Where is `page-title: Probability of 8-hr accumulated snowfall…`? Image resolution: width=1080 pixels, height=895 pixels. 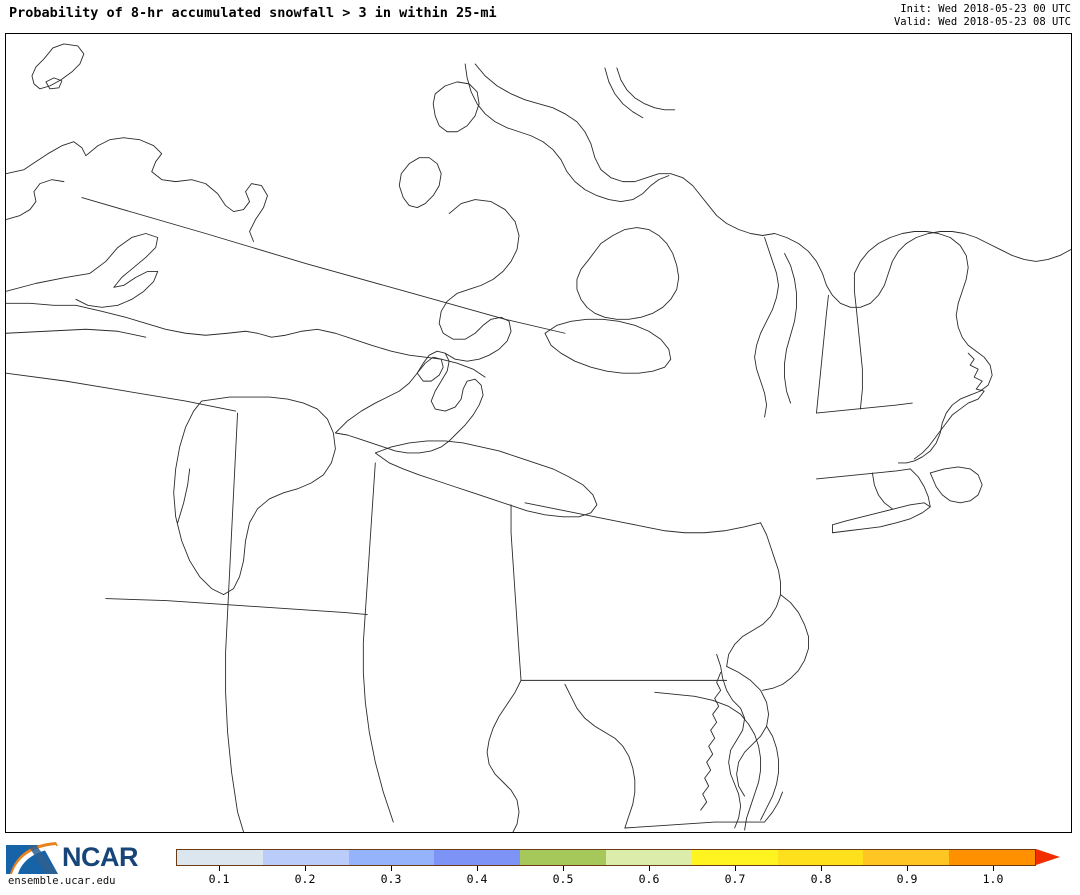 page-title: Probability of 8-hr accumulated snowfall… is located at coordinates (253, 13).